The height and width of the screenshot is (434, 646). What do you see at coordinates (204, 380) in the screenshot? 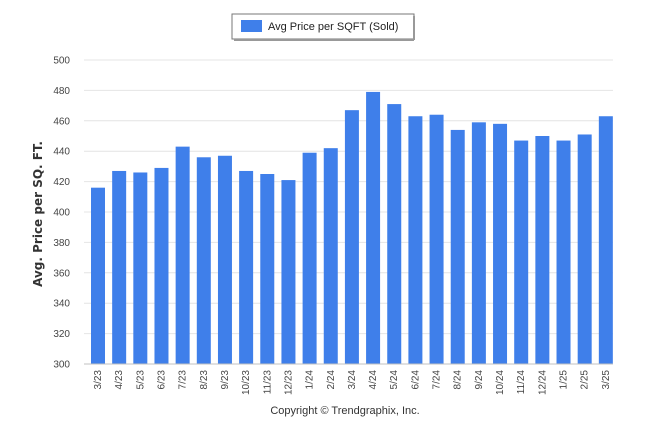
I see `x-tick-label: 8/23` at bounding box center [204, 380].